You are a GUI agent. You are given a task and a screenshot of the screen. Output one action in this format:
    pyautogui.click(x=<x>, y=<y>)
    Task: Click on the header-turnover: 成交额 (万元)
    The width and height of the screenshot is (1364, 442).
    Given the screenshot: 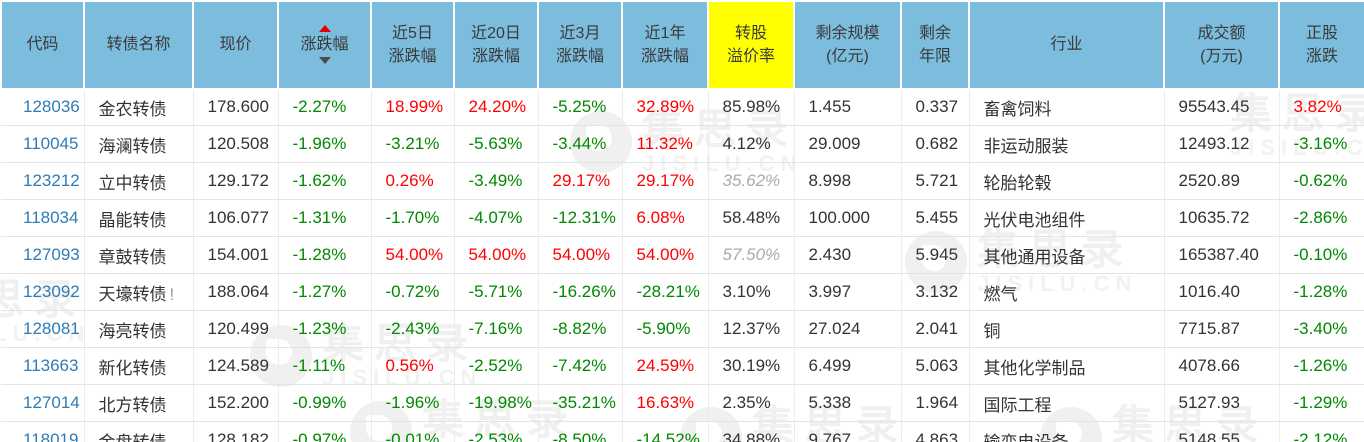 What is the action you would take?
    pyautogui.click(x=1221, y=45)
    